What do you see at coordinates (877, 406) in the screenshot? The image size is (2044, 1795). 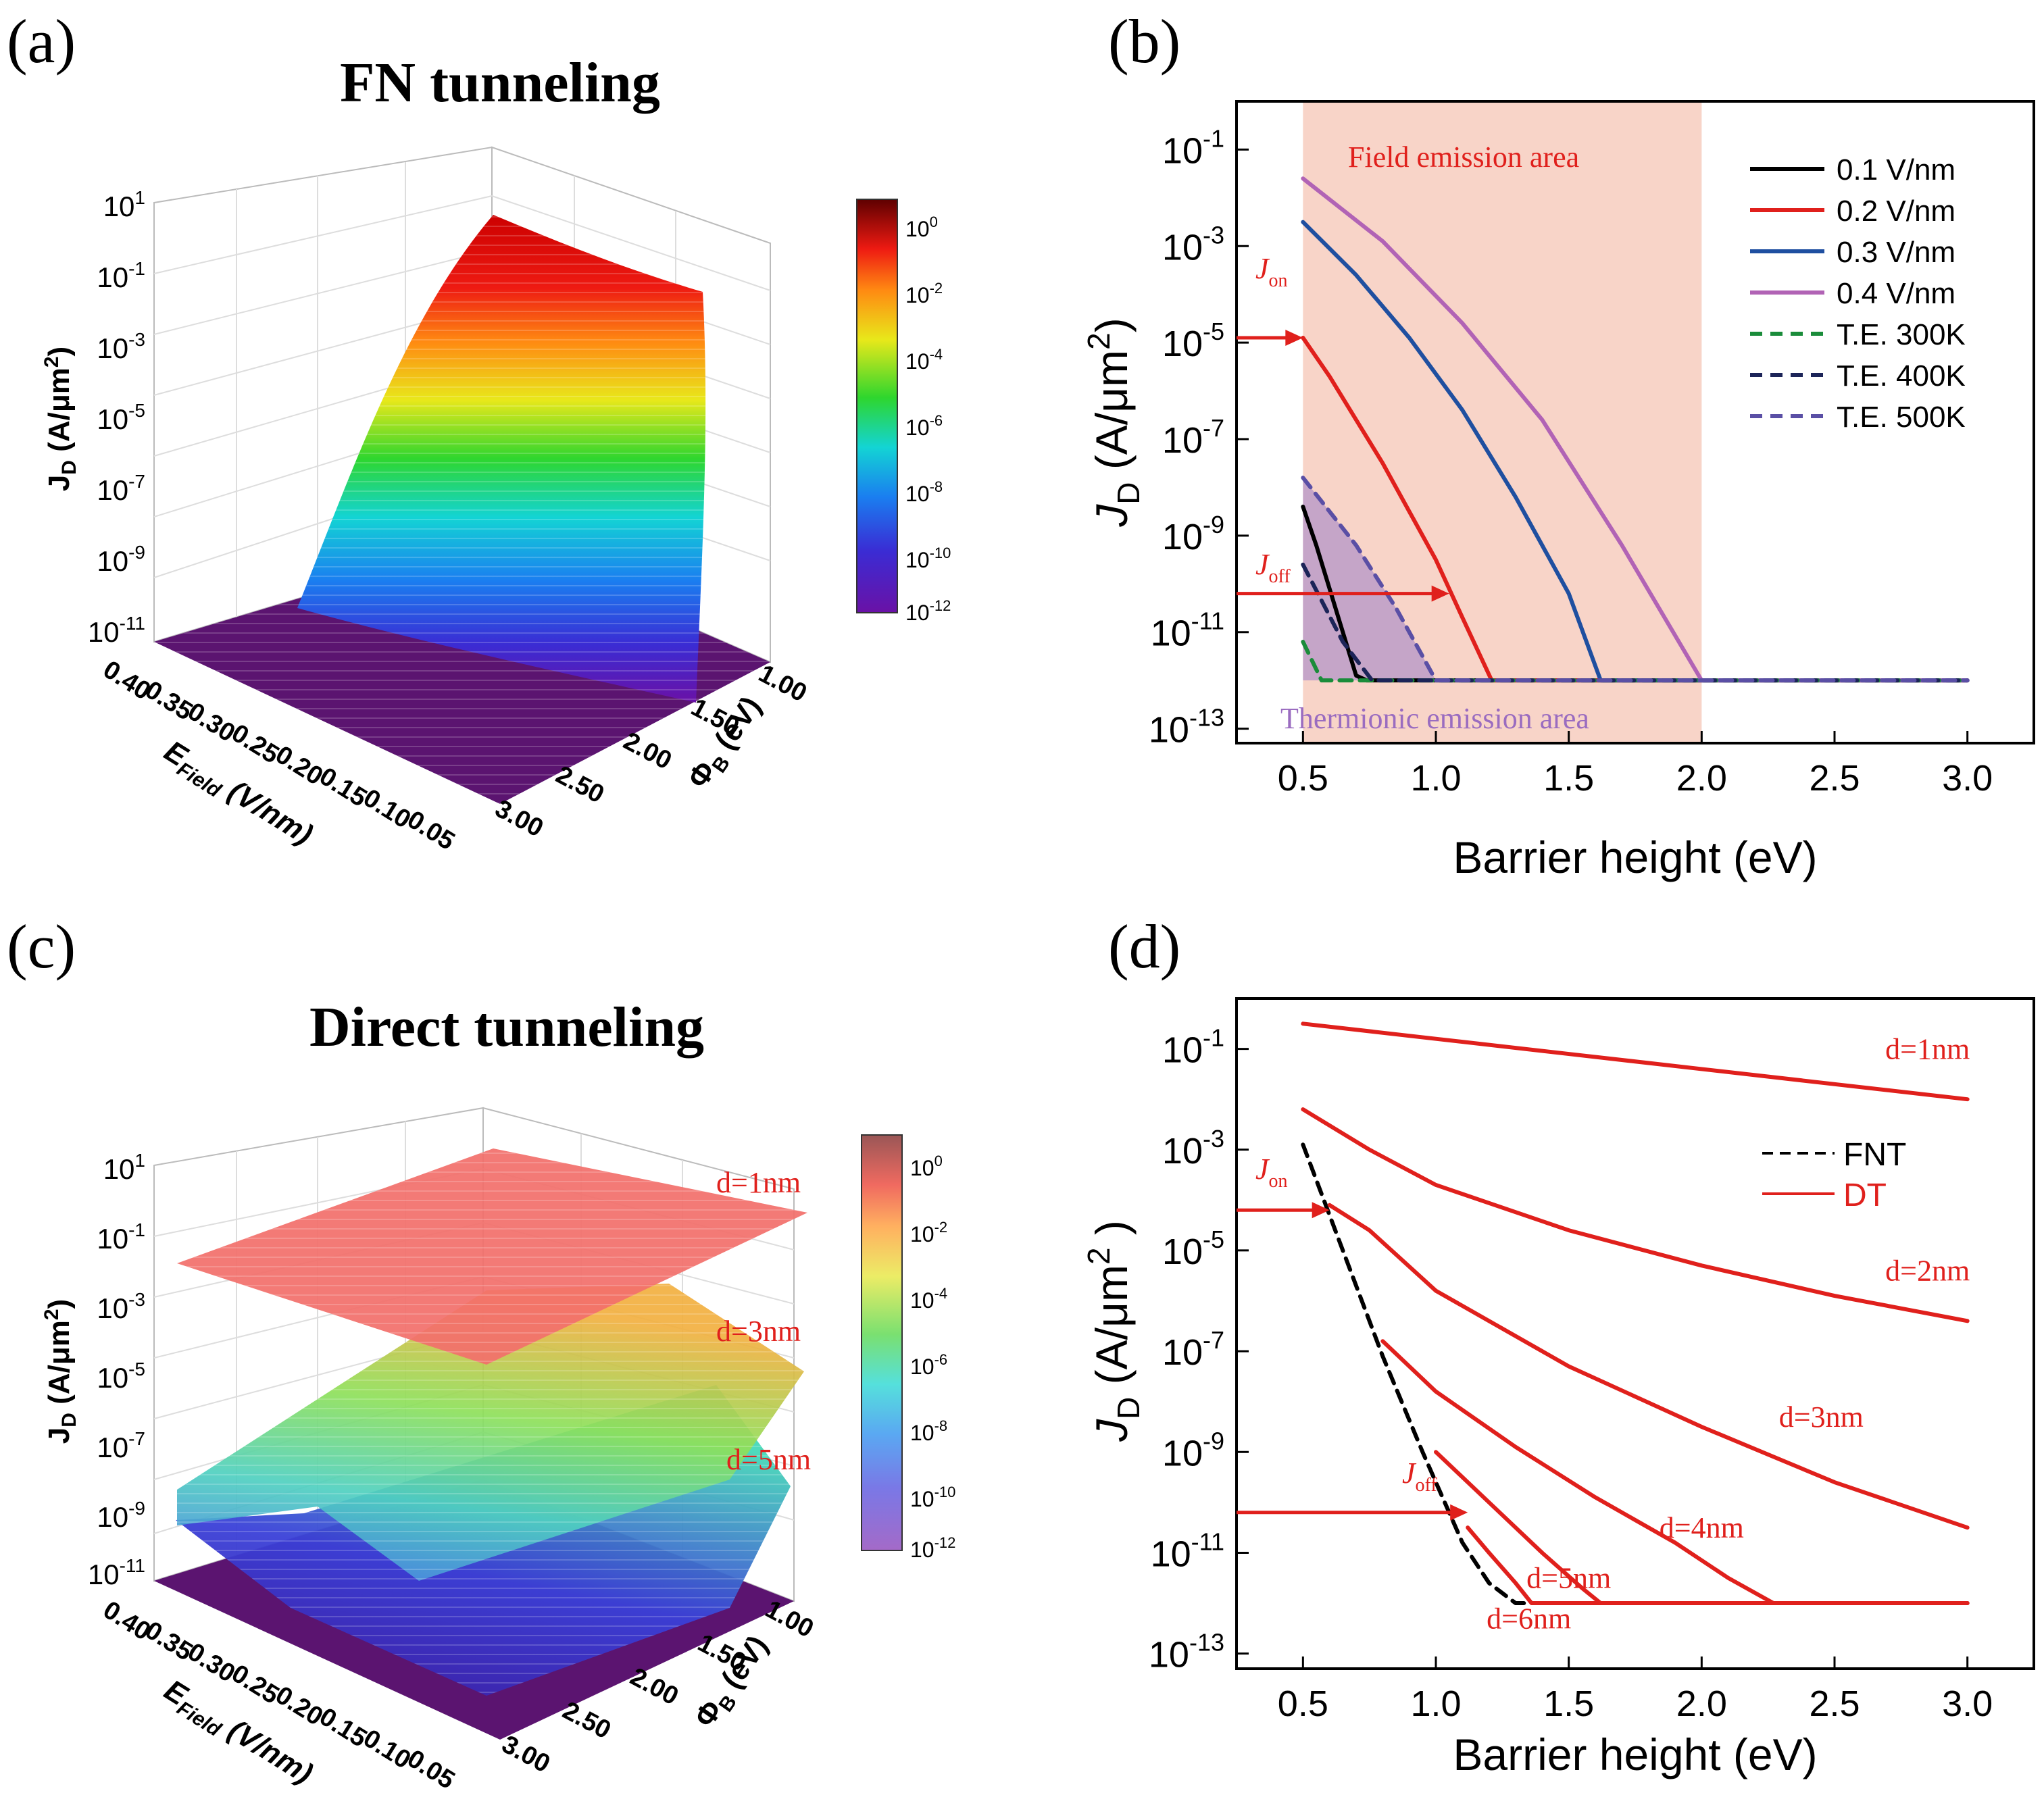 I see `colorbar-a` at bounding box center [877, 406].